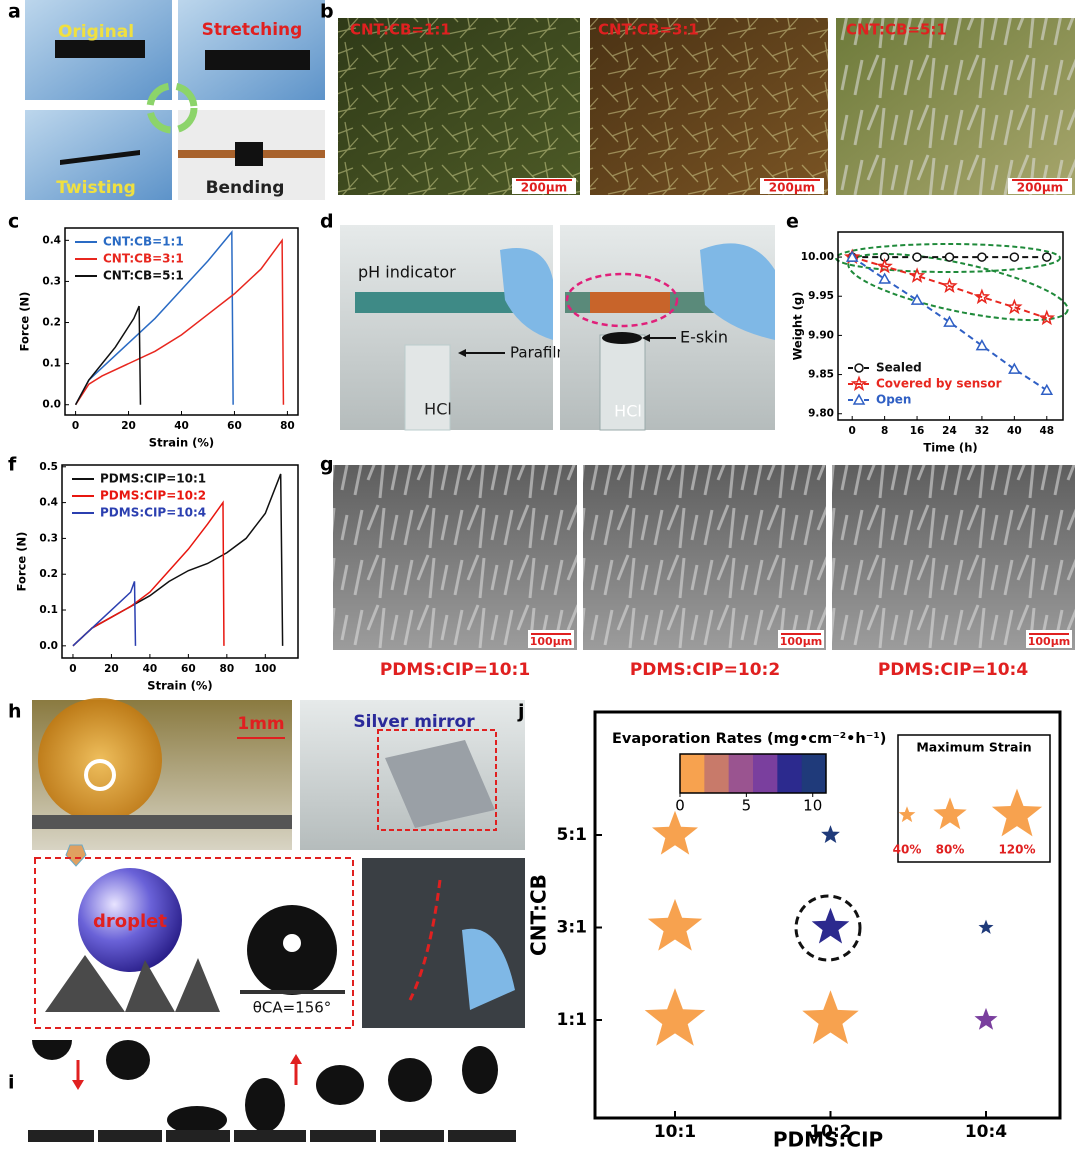 Image resolution: width=1080 pixels, height=1153 pixels. Describe the element at coordinates (76, 855) in the screenshot. I see `arrow` at that location.